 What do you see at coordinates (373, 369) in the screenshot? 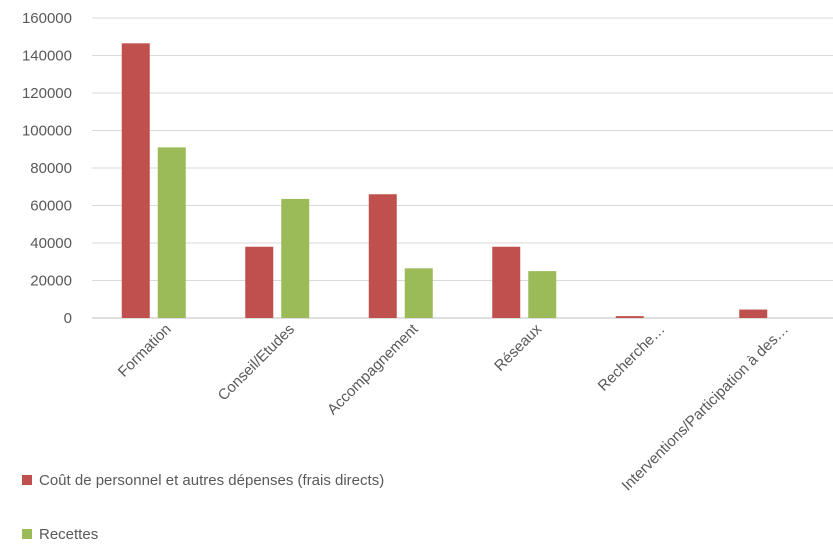
I see `x-category-label: Accompagnement` at bounding box center [373, 369].